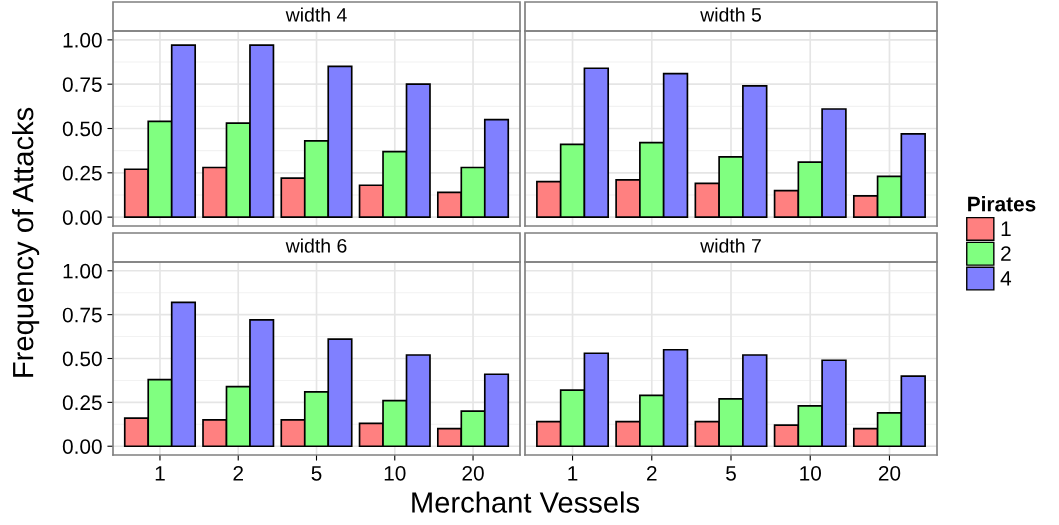  I want to click on legend-title: Pirates, so click(1002, 204).